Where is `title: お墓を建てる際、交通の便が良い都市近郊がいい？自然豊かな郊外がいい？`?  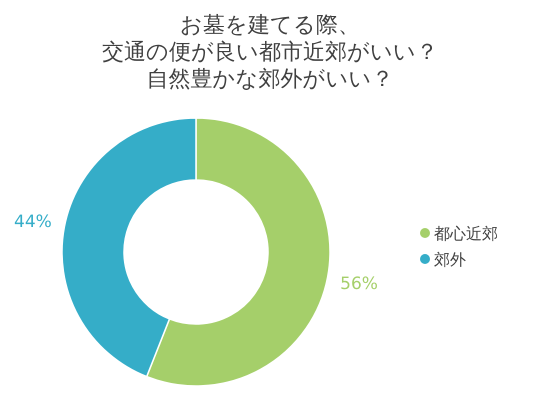
title: お墓を建てる際、交通の便が良い都市近郊がいい？自然豊かな郊外がいい？ is located at coordinates (270, 52).